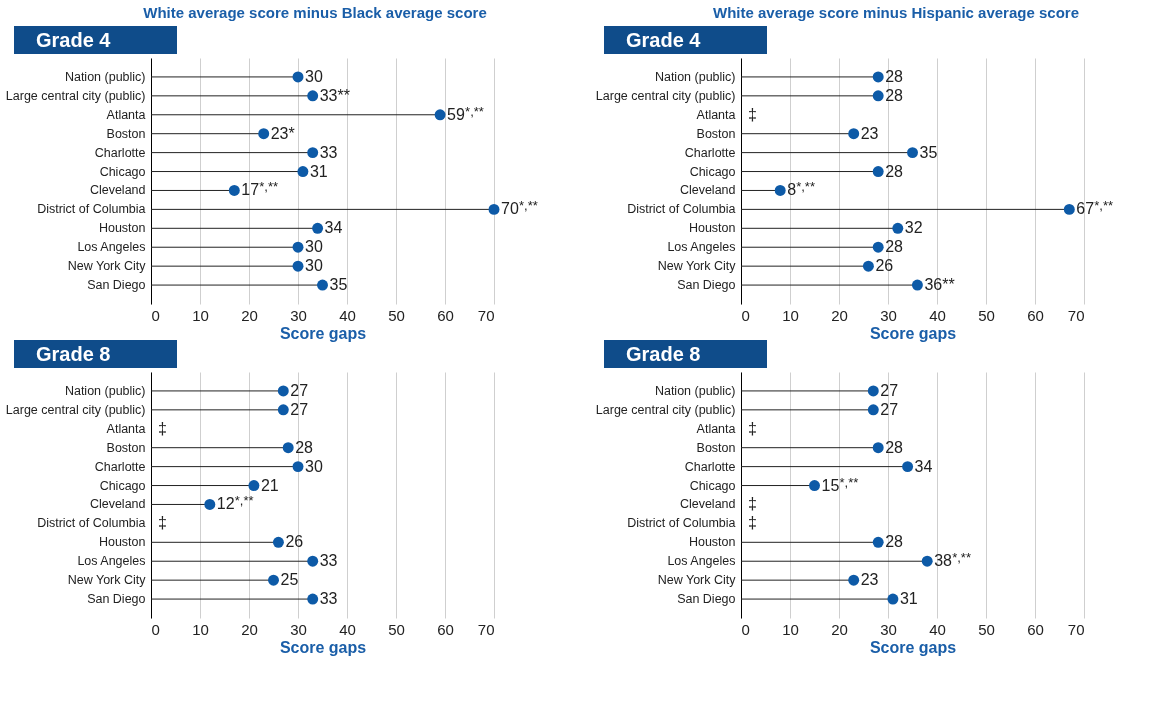 The width and height of the screenshot is (1162, 715). I want to click on text: 59*,**, so click(465, 113).